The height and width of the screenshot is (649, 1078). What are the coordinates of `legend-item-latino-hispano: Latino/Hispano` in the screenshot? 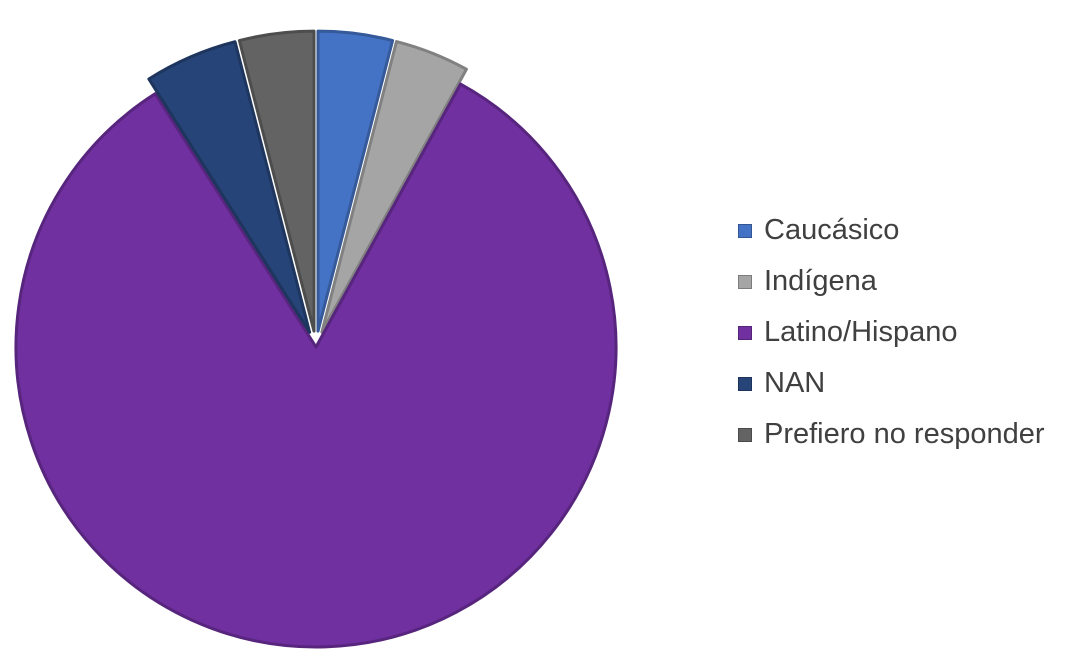 It's located at (891, 332).